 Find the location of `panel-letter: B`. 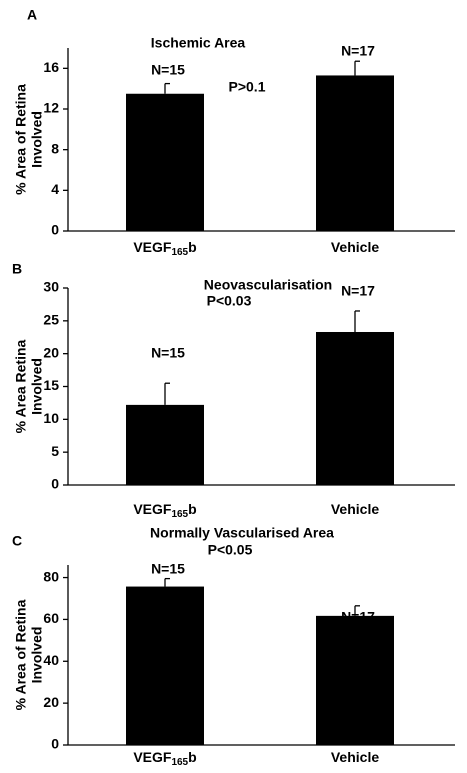

panel-letter: B is located at coordinates (17, 269).